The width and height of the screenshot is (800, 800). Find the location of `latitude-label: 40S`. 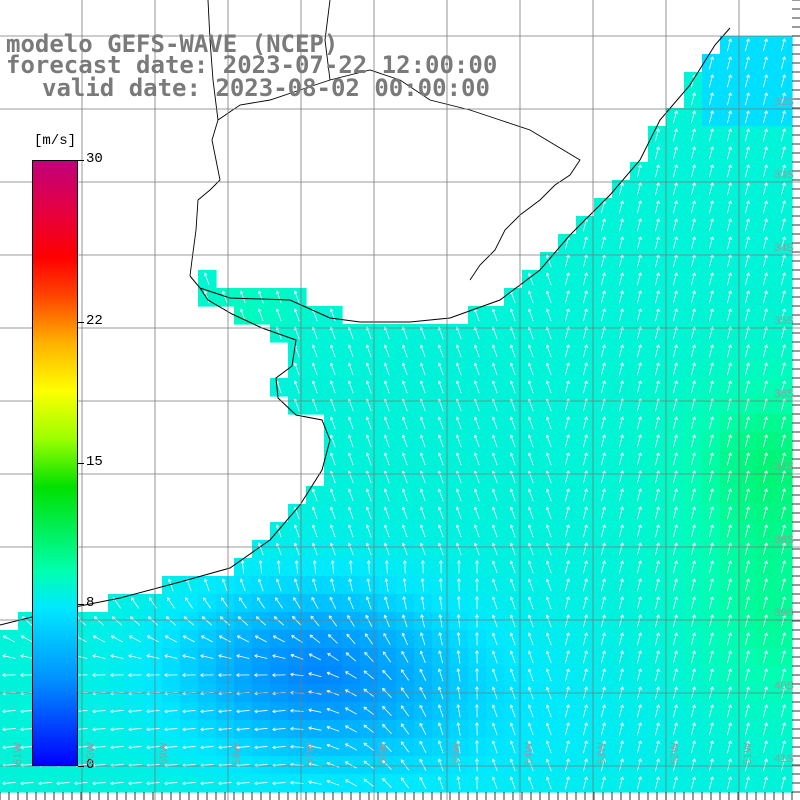

latitude-label: 40S is located at coordinates (784, 686).